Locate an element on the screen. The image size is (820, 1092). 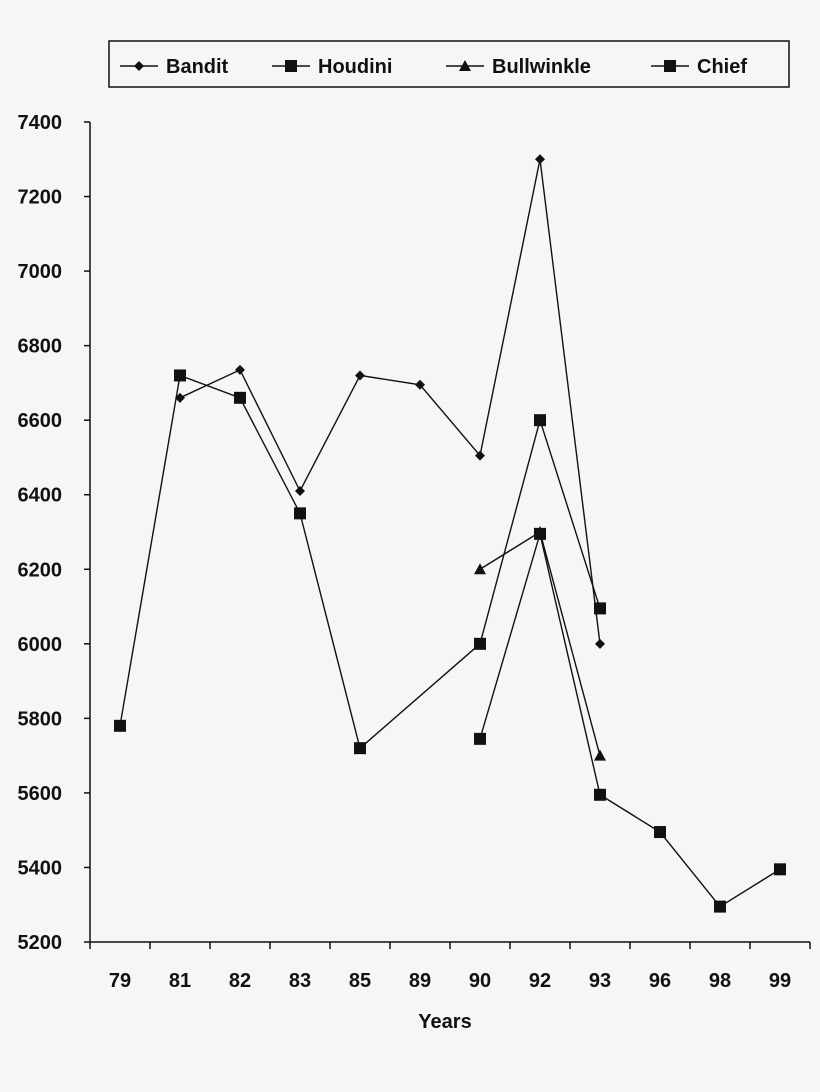
legend-box is located at coordinates (449, 64).